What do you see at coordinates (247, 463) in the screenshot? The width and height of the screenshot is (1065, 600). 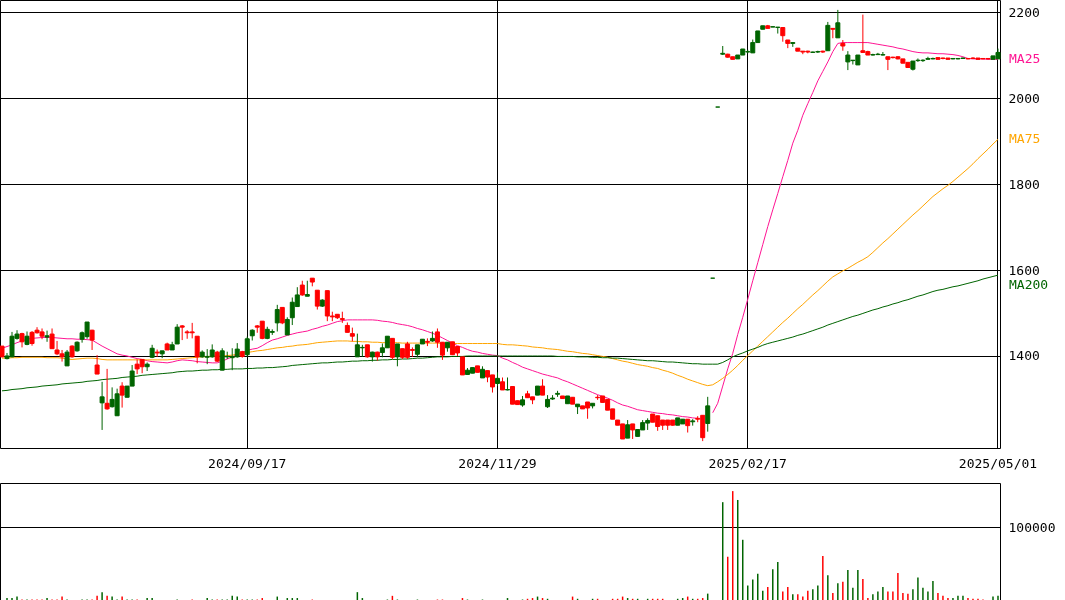 I see `x-tick-label: 2024/09/17` at bounding box center [247, 463].